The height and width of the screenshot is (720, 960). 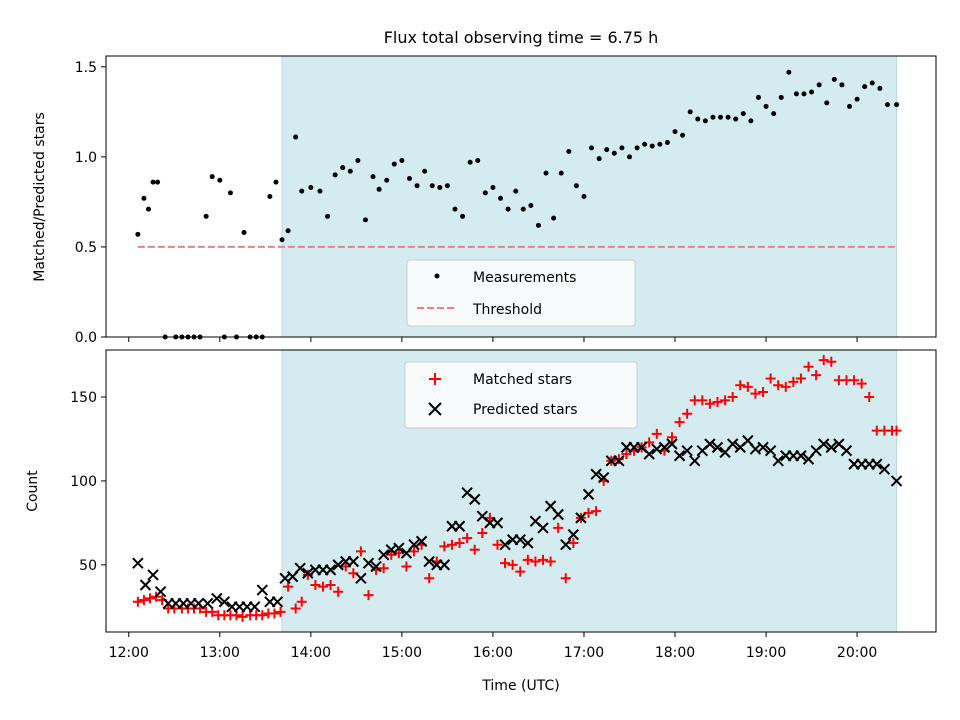 I want to click on y-tick-label: 100, so click(x=83, y=482).